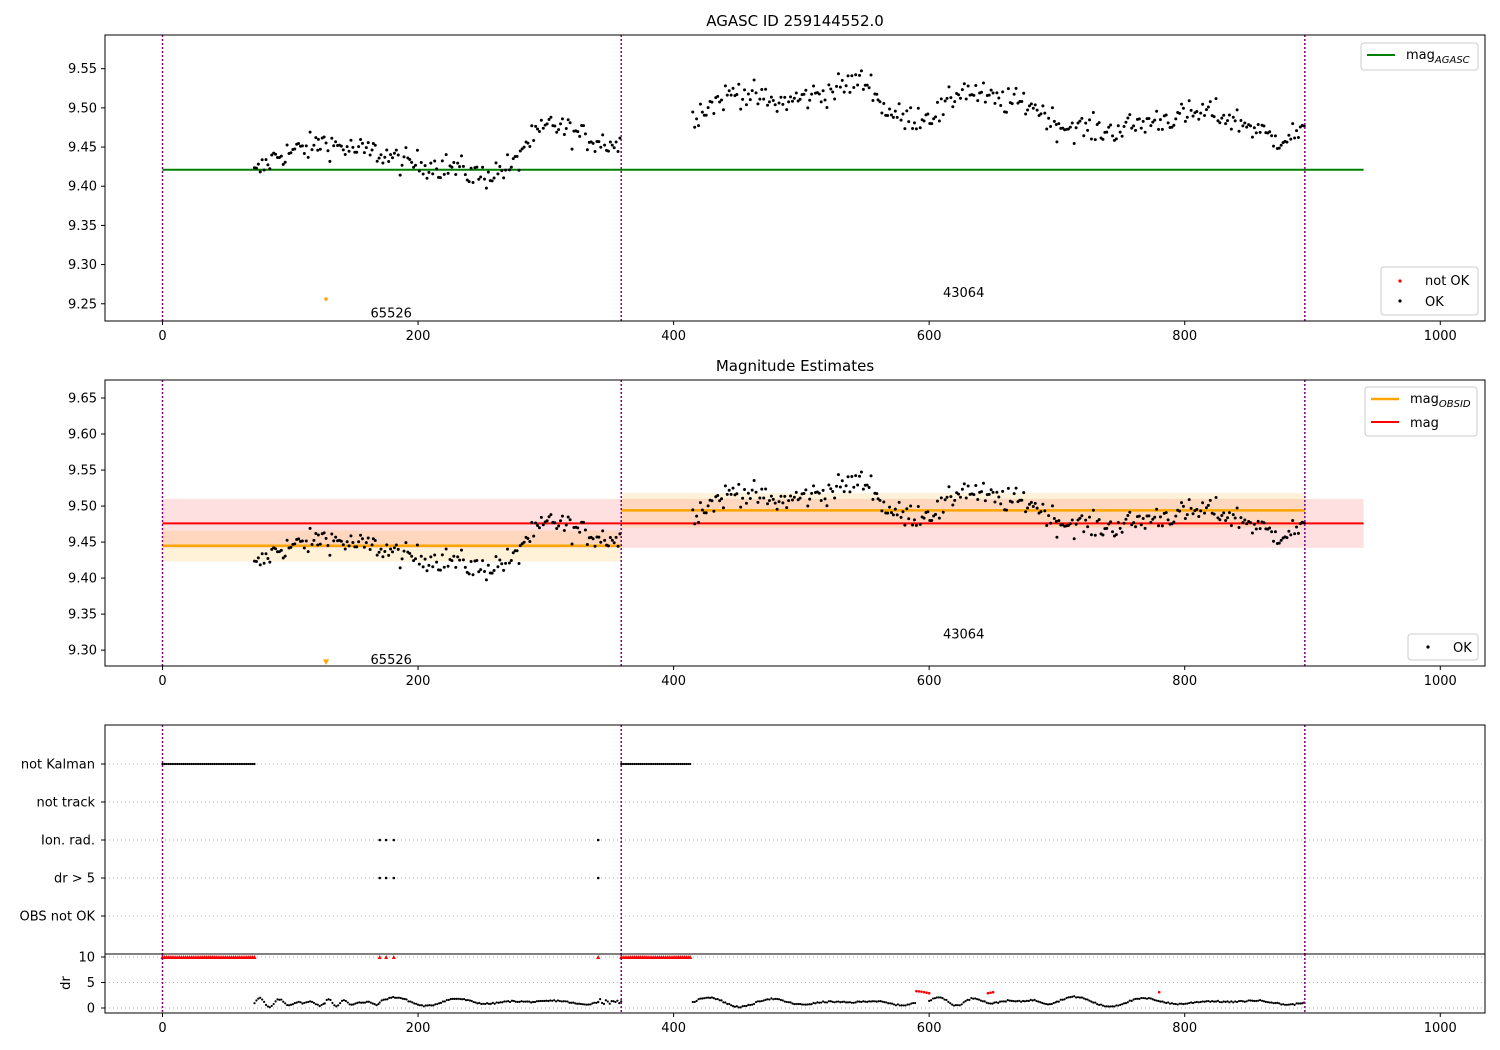 The height and width of the screenshot is (1050, 1500). I want to click on observation-id-label: 43064, so click(963, 635).